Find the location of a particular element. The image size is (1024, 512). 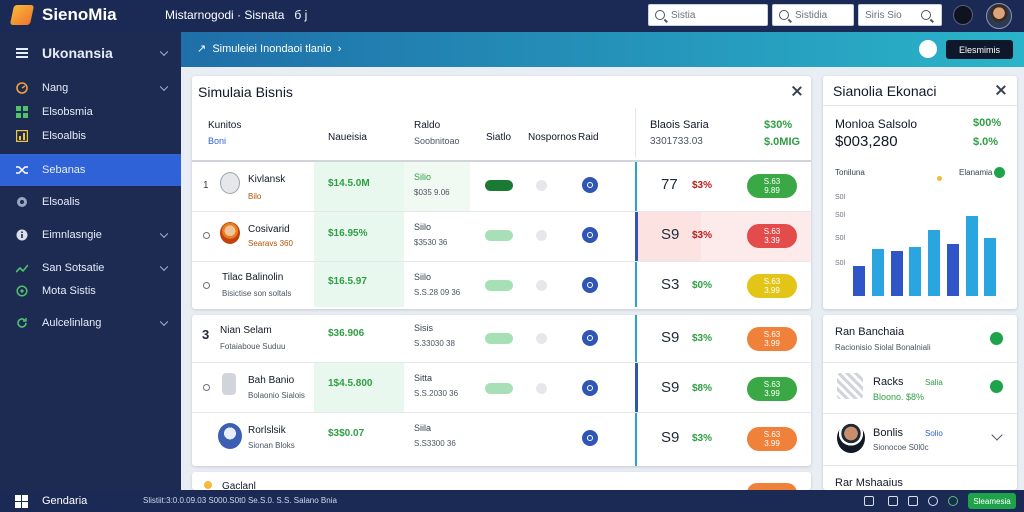

column-header: $30% is located at coordinates (778, 125).